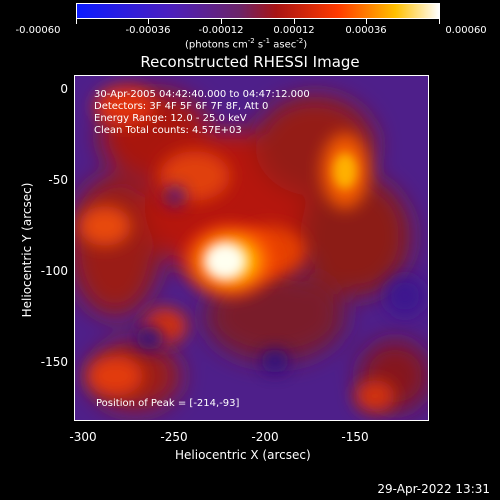 This screenshot has height=500, width=500. What do you see at coordinates (148, 30) in the screenshot?
I see `colorbar-tick-label: -0.00036` at bounding box center [148, 30].